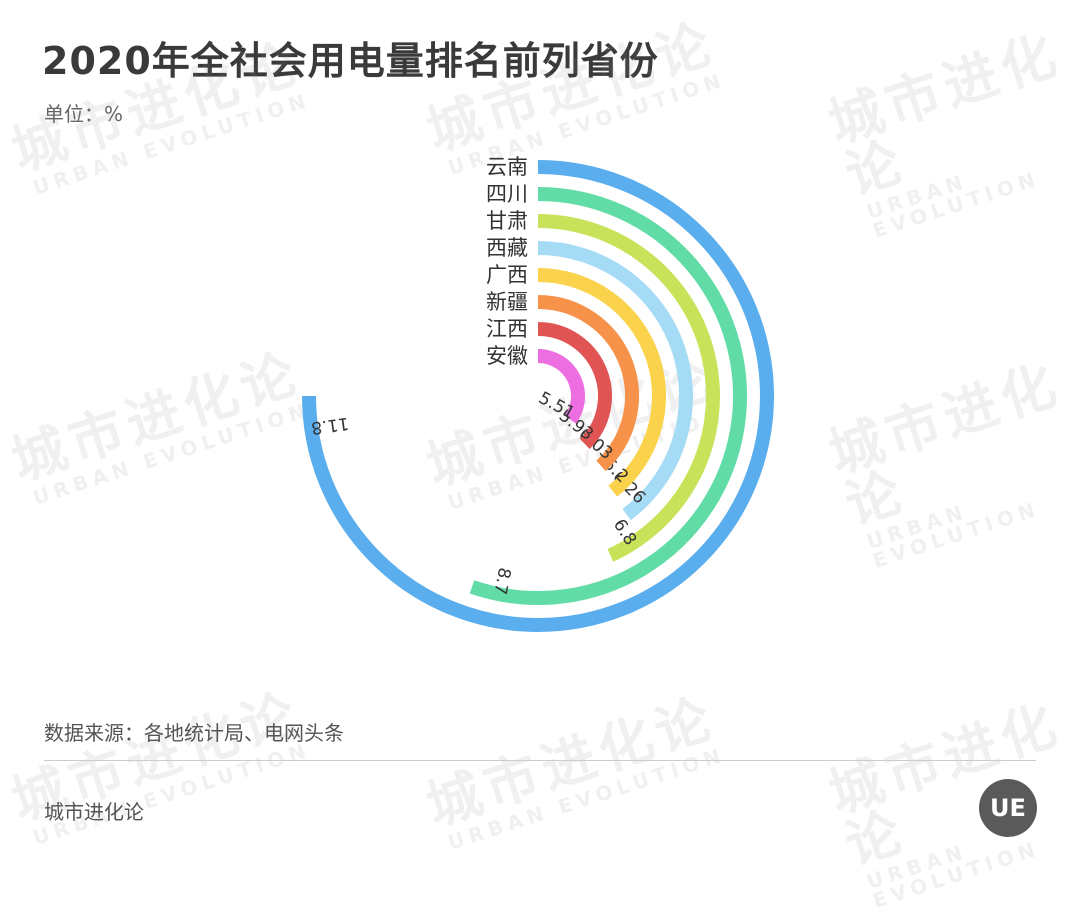 This screenshot has width=1080, height=915. Describe the element at coordinates (1008, 808) in the screenshot. I see `brand-logo: UE` at that location.